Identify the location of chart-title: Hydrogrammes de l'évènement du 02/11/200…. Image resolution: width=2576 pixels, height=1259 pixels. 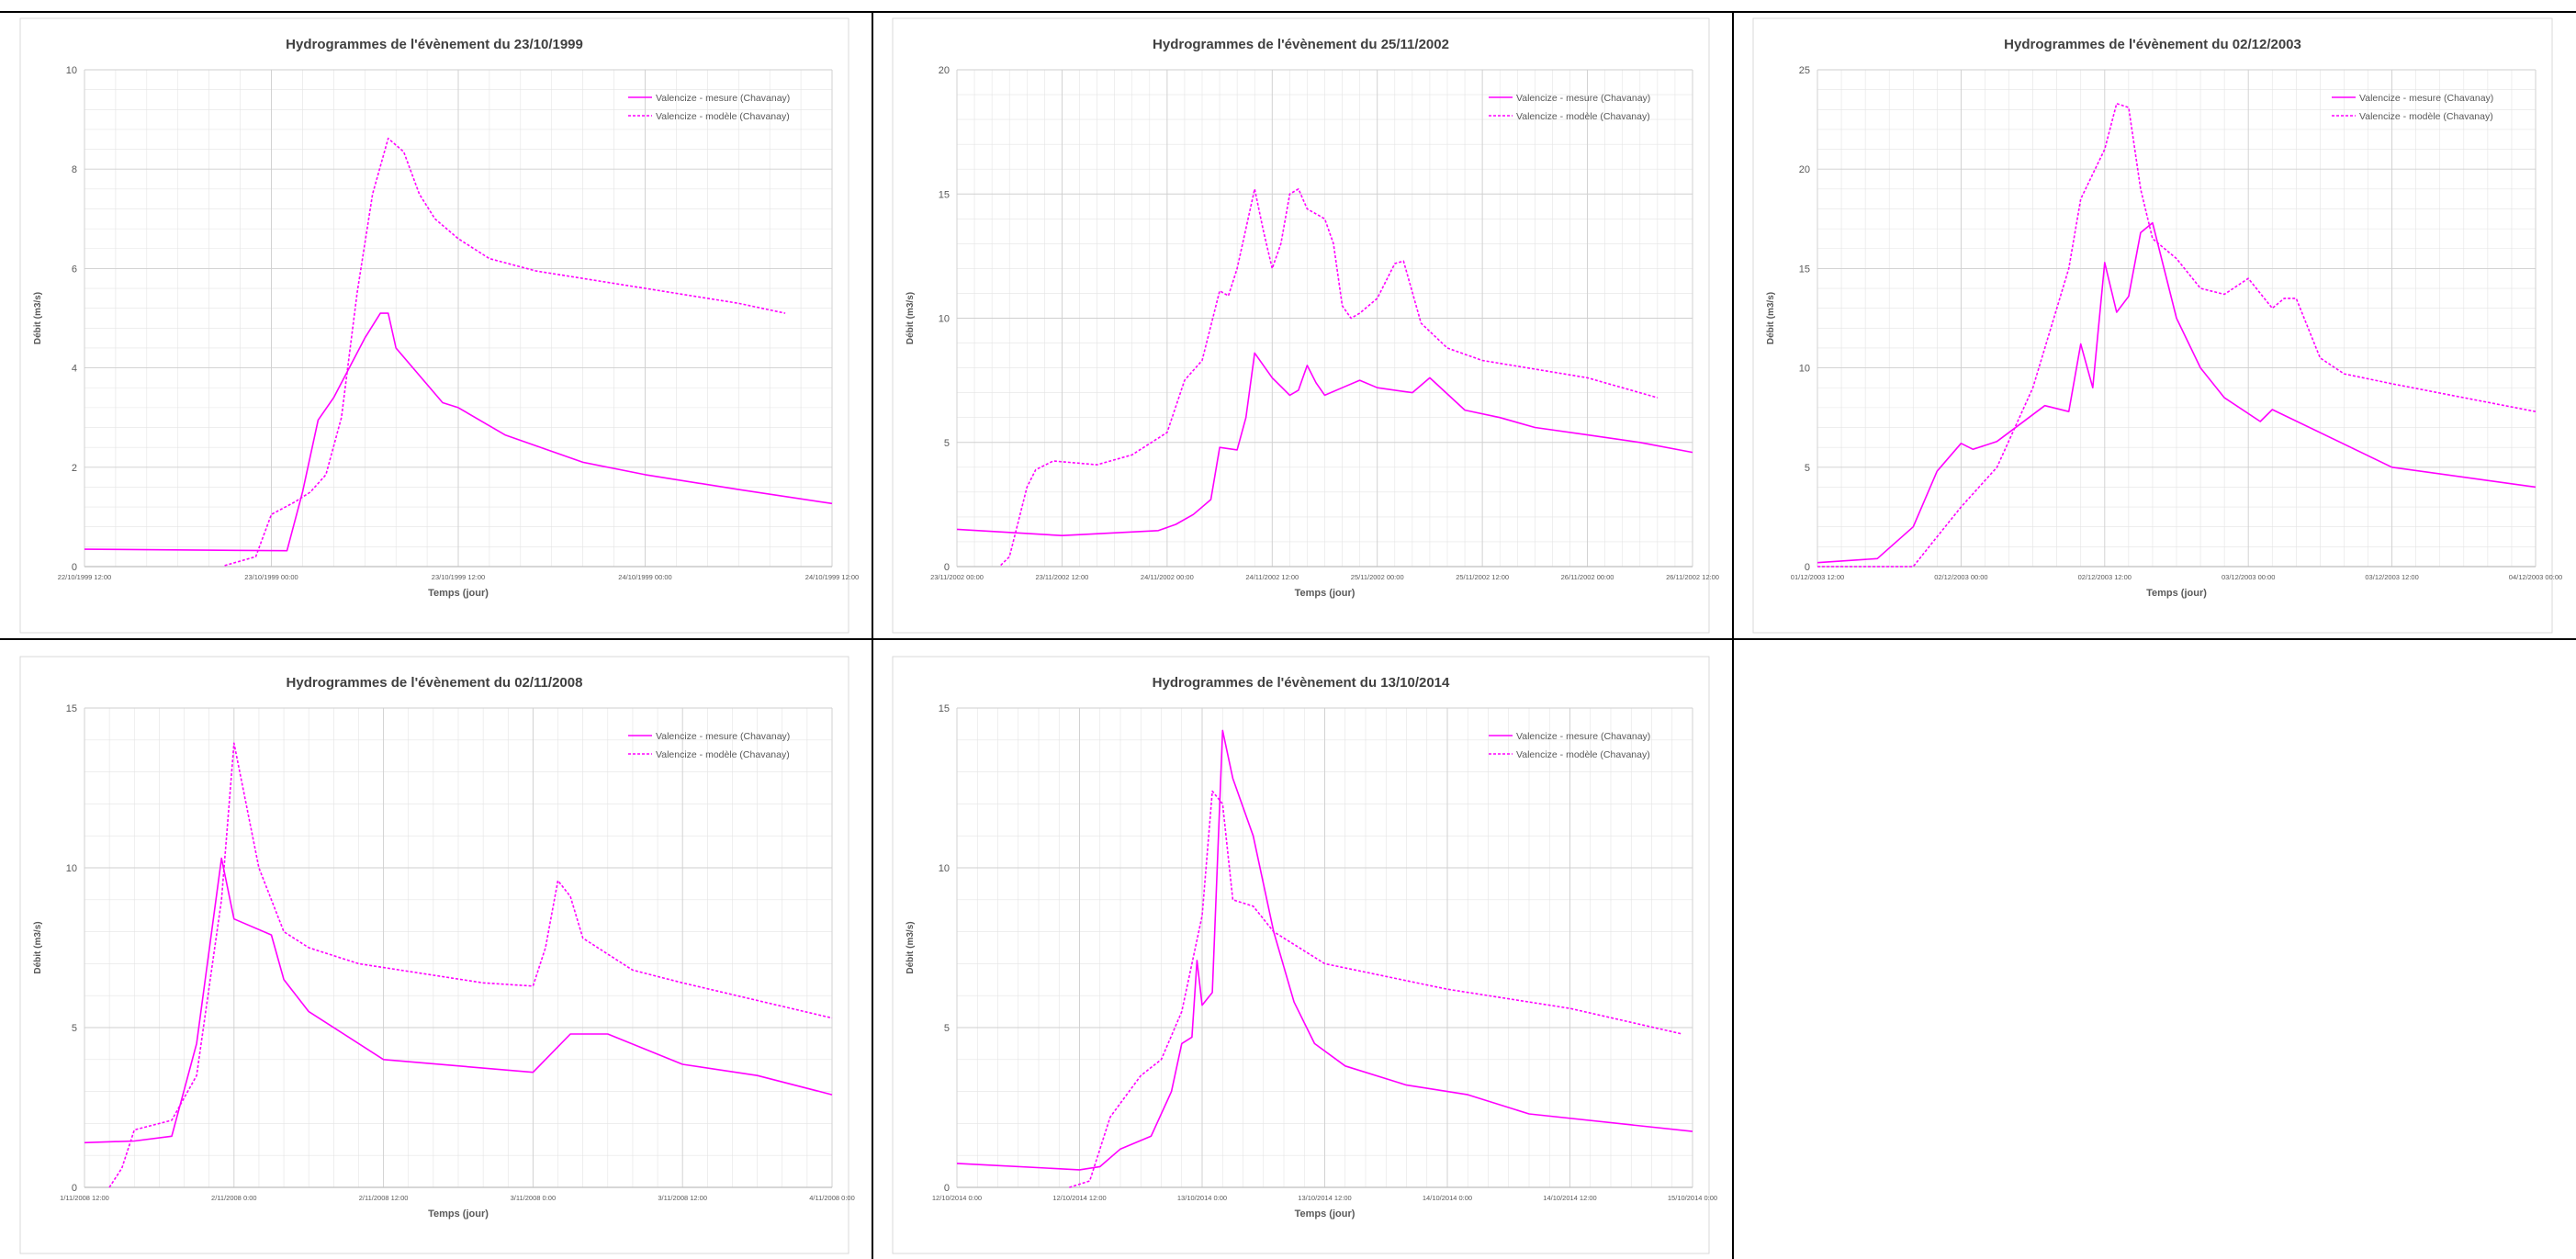
(435, 683).